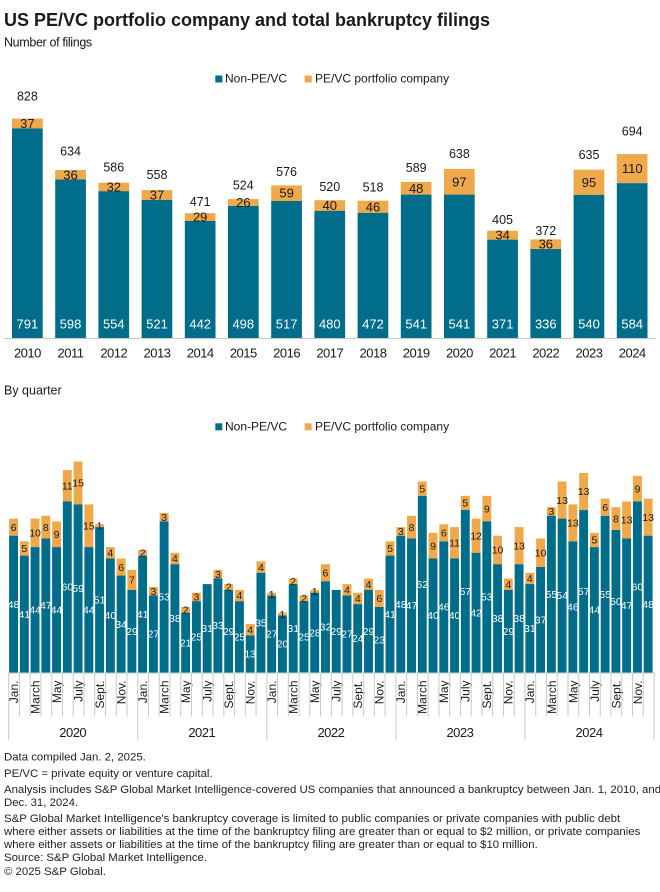  I want to click on svg-text: 54, so click(562, 596).